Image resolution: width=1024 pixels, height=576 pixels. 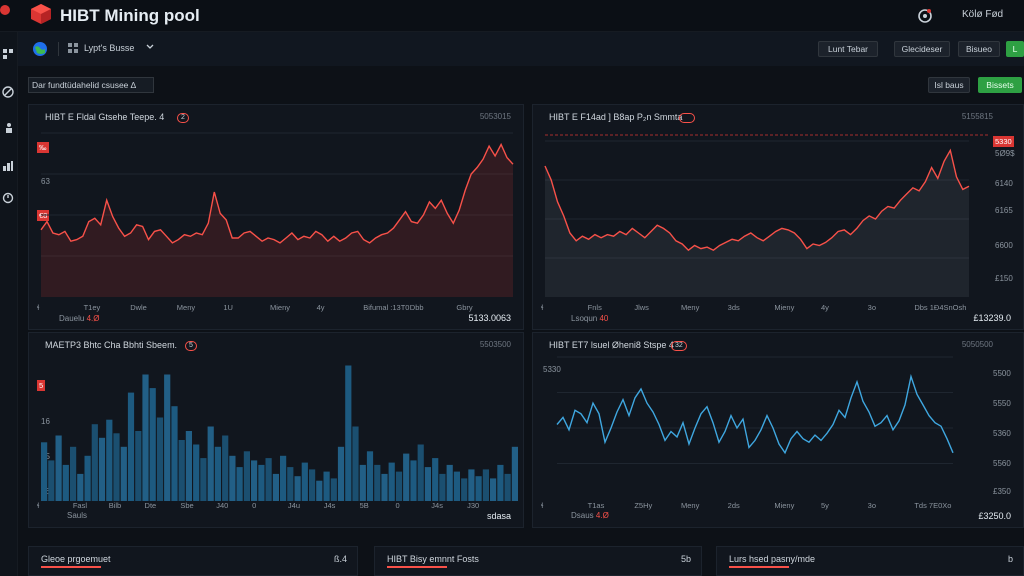 What do you see at coordinates (8, 92) in the screenshot?
I see `sidebar-compass-icon` at bounding box center [8, 92].